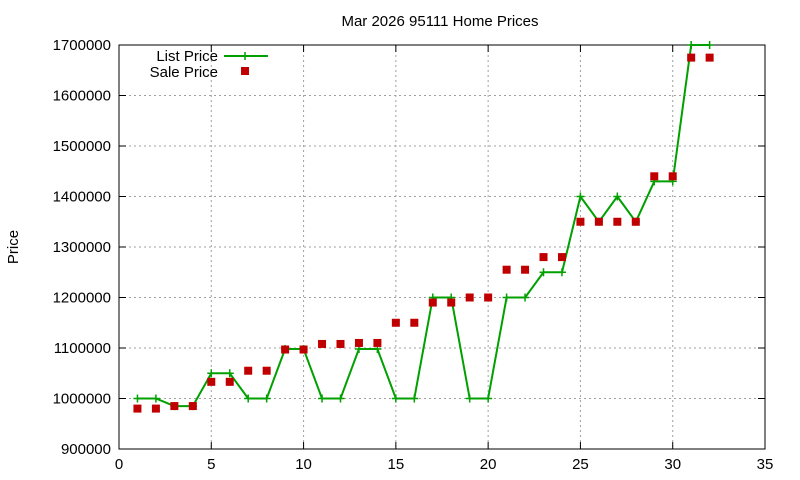  I want to click on x-tick-label: 35, so click(765, 464).